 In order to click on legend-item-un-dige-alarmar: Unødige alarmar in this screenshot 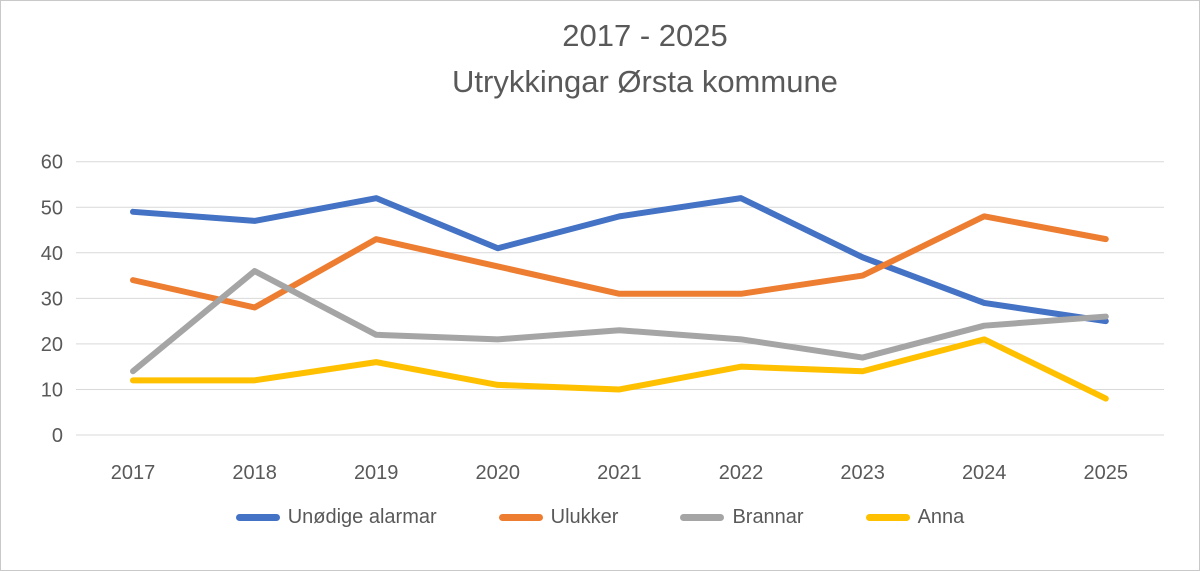, I will do `click(336, 517)`.